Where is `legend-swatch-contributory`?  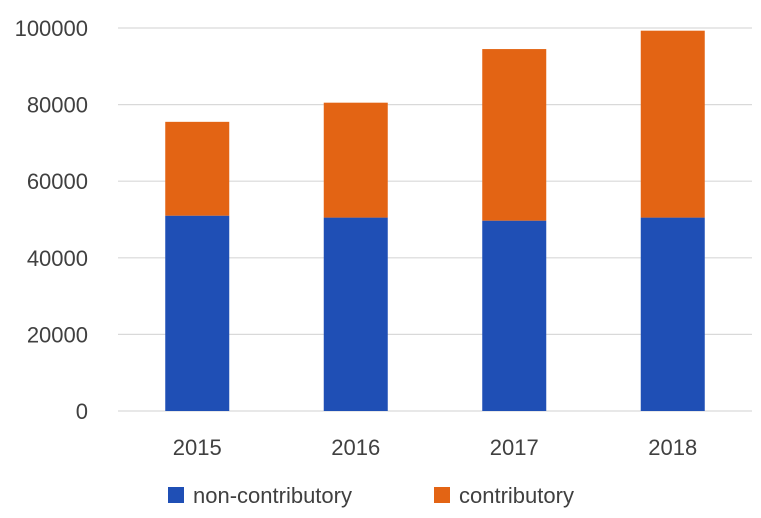
legend-swatch-contributory is located at coordinates (442, 495).